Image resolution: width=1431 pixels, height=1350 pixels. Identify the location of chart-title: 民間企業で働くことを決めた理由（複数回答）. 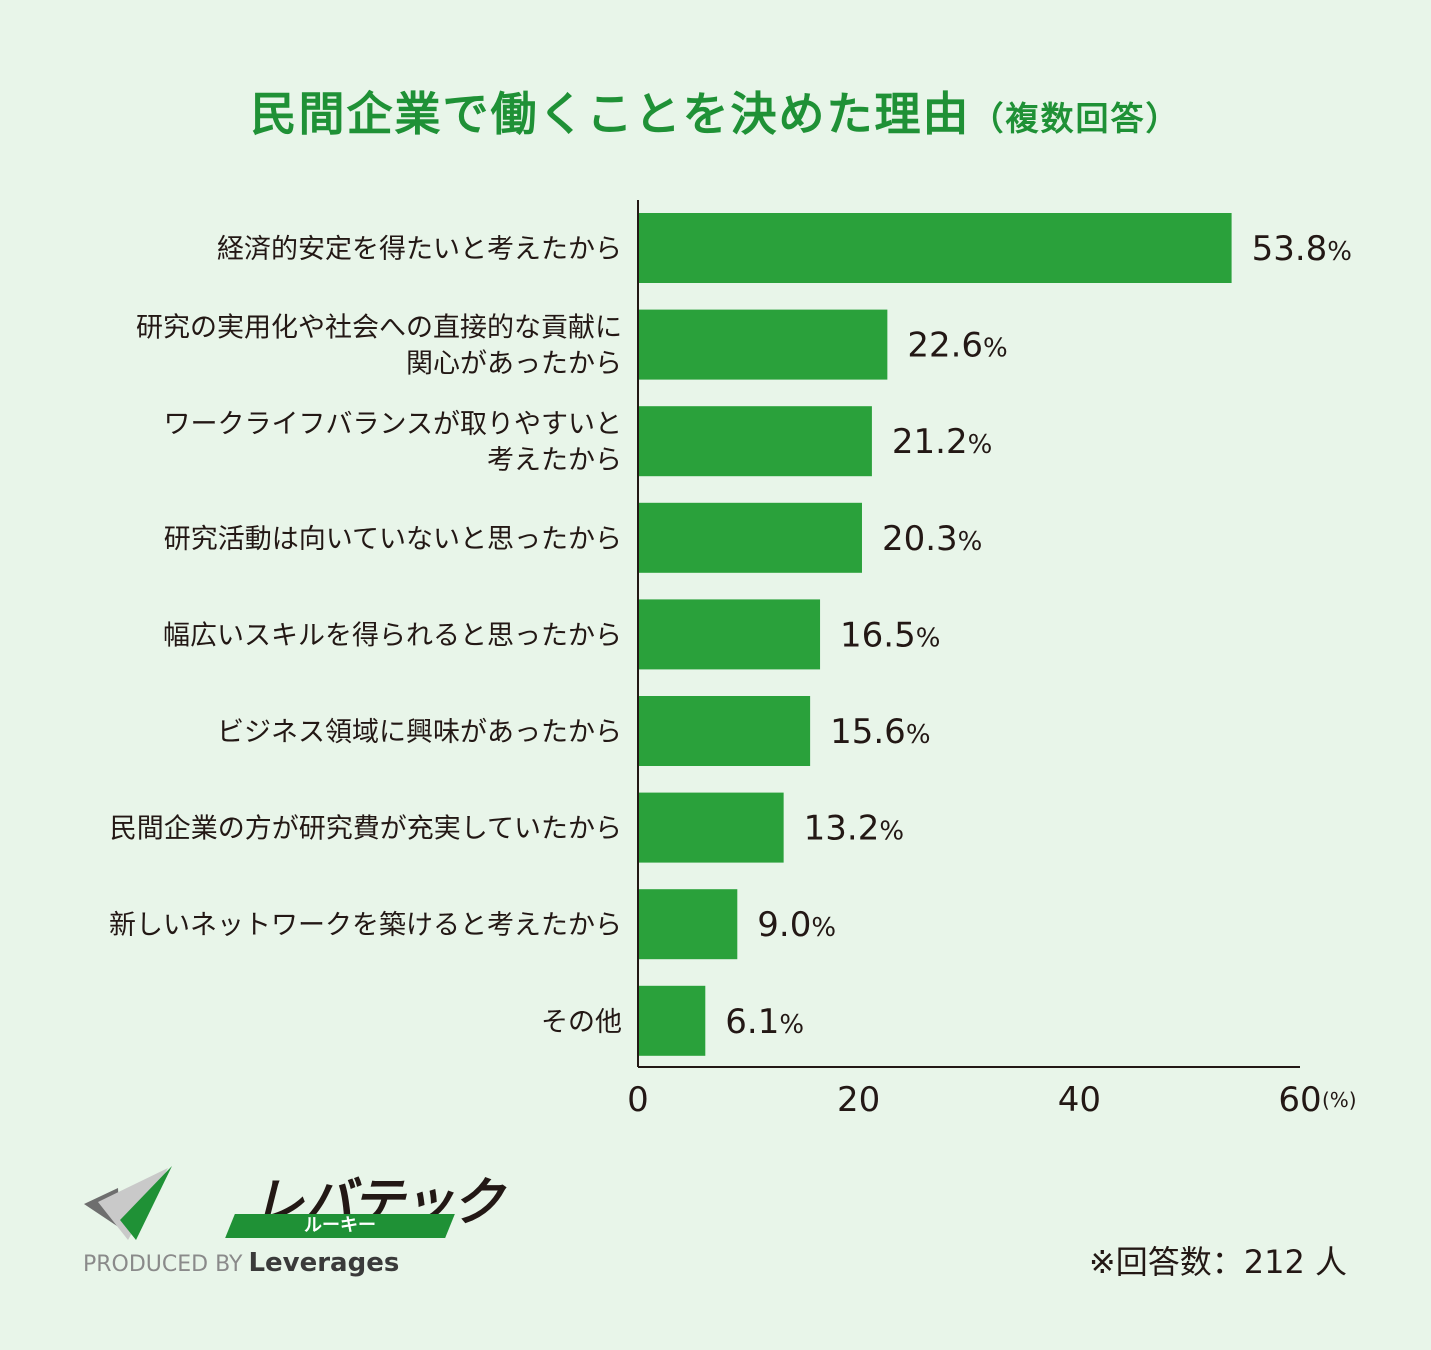
(715, 111).